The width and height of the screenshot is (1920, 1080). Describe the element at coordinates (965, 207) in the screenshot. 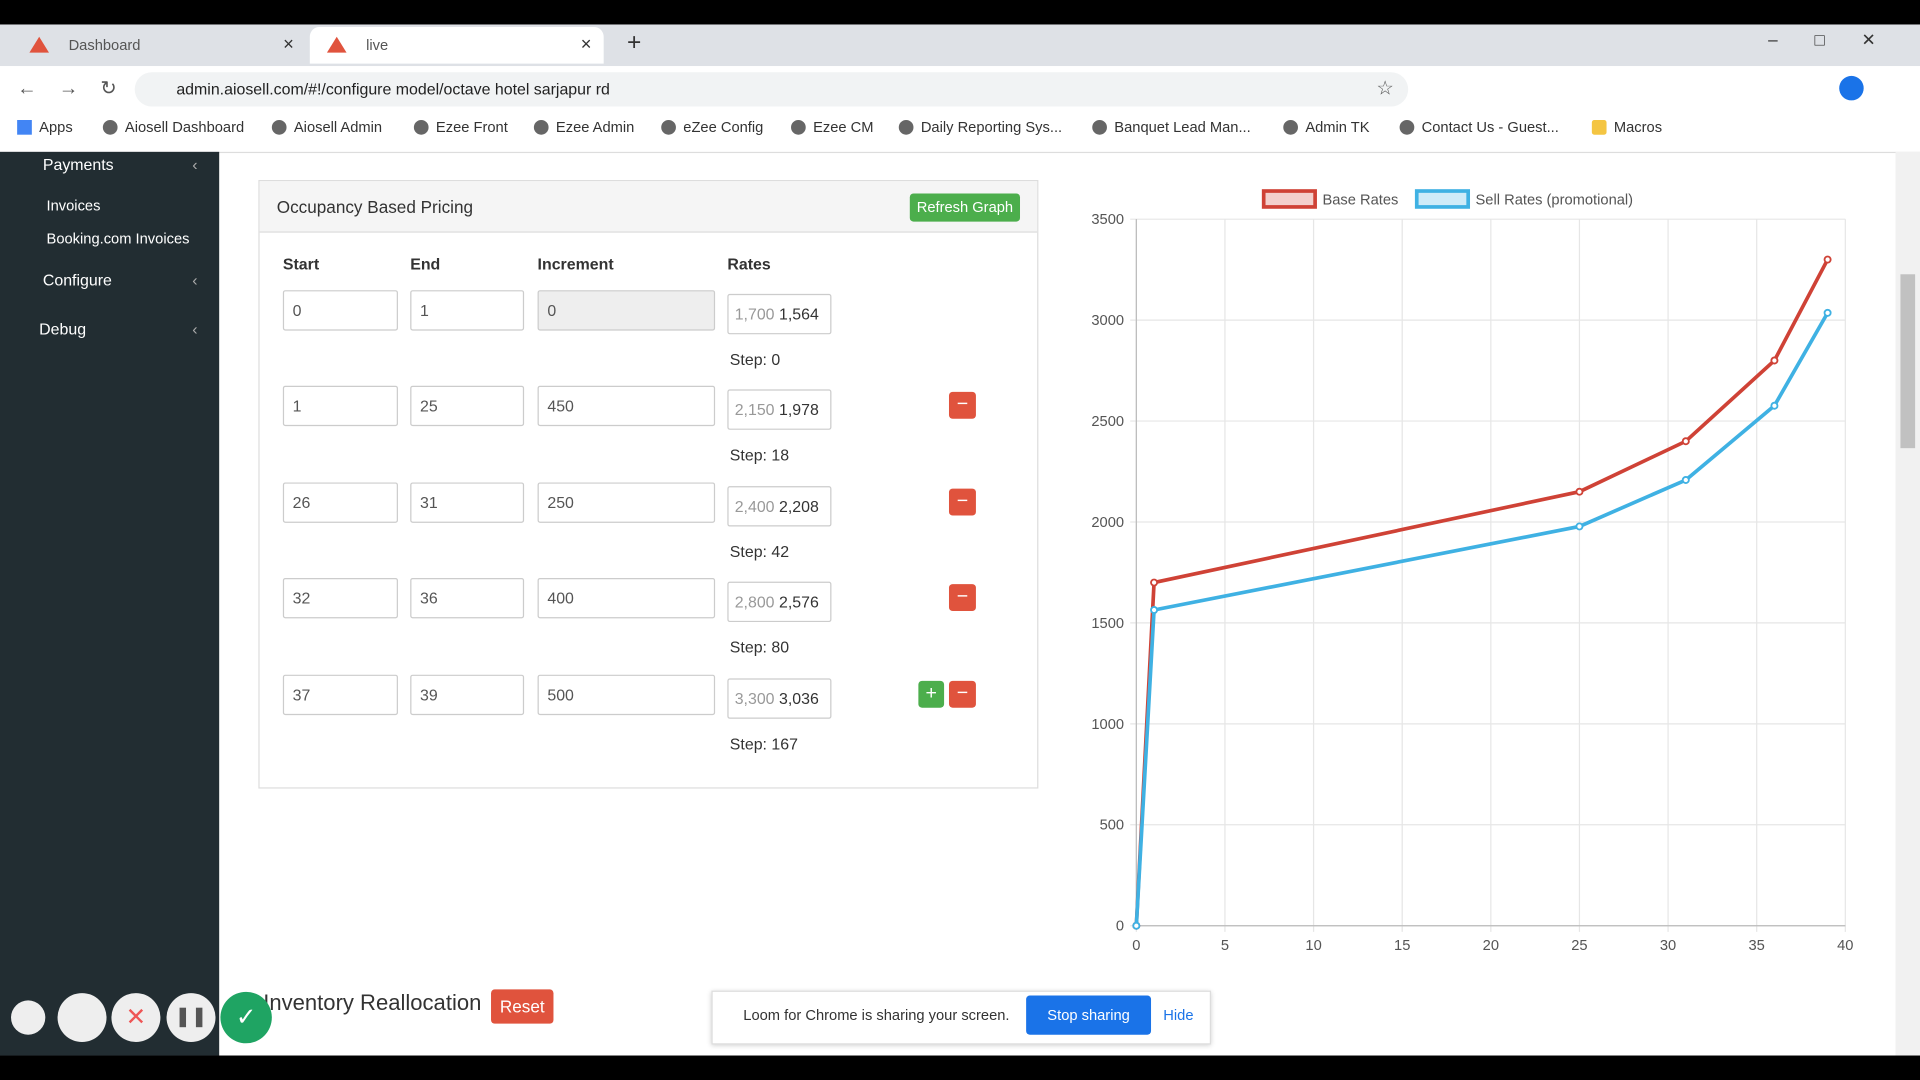

I see `refresh-button: Refresh Graph` at that location.